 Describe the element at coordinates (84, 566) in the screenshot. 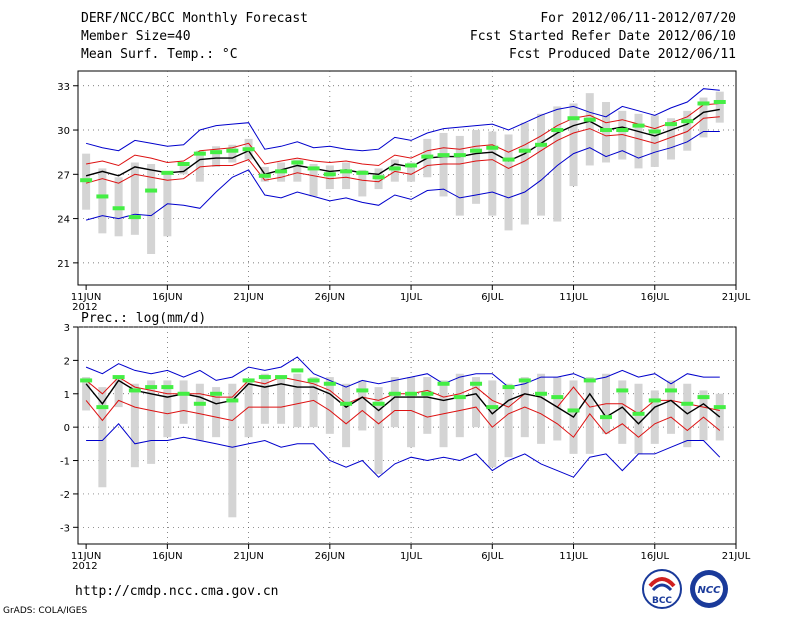

I see `p2-year-label: 2012` at that location.